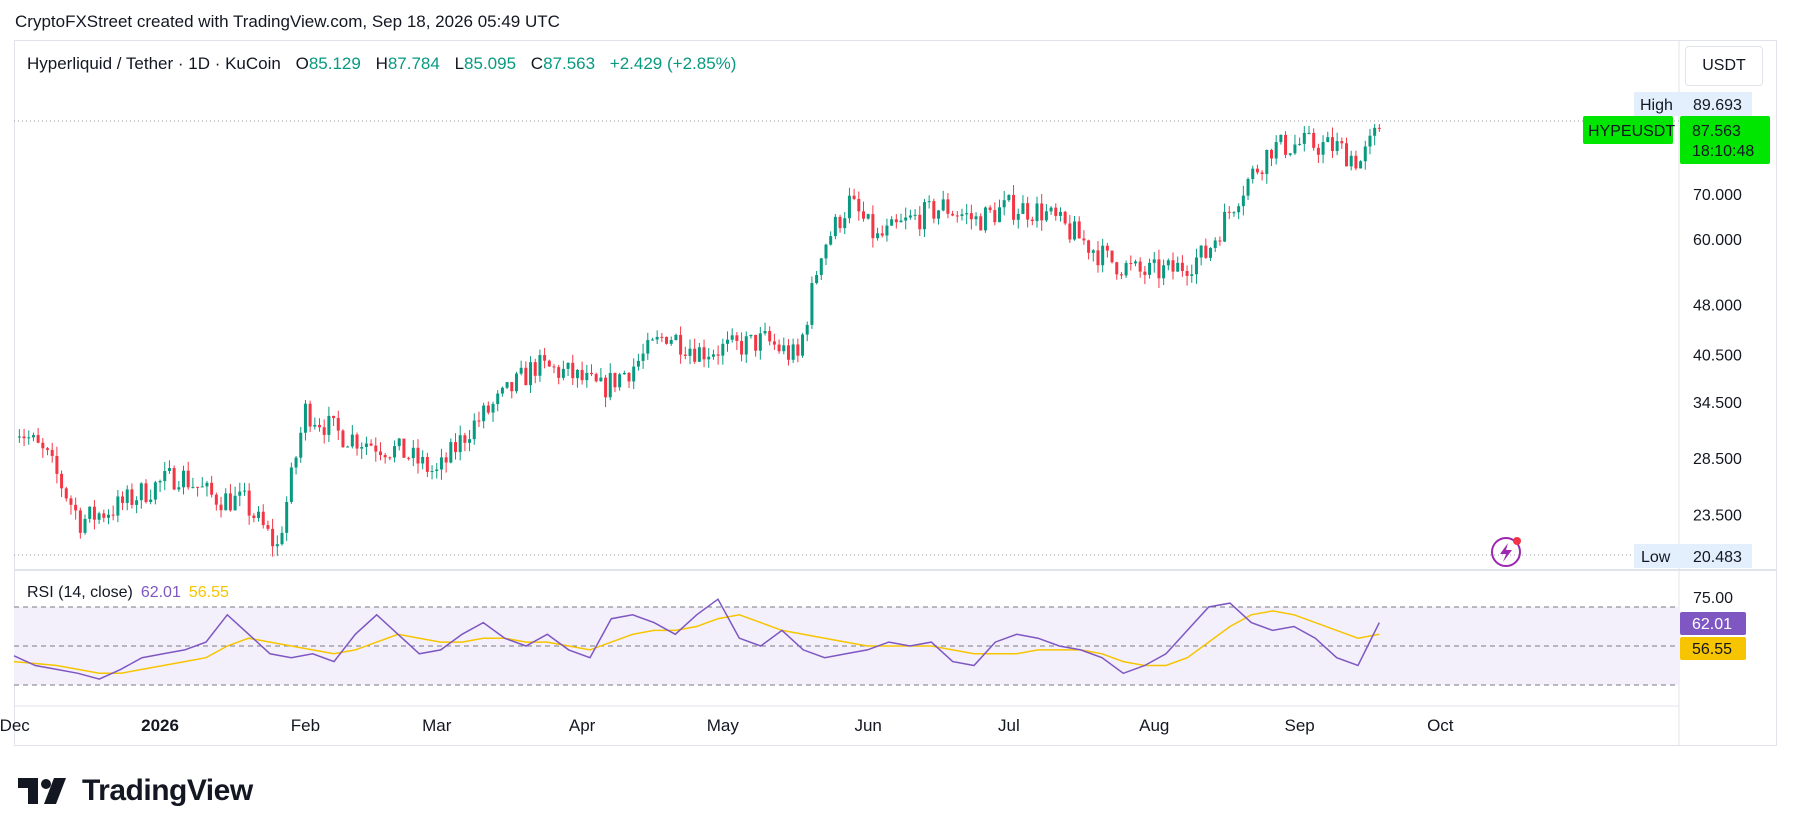 The height and width of the screenshot is (836, 1793). I want to click on tradingview-brand: TradingView, so click(135, 791).